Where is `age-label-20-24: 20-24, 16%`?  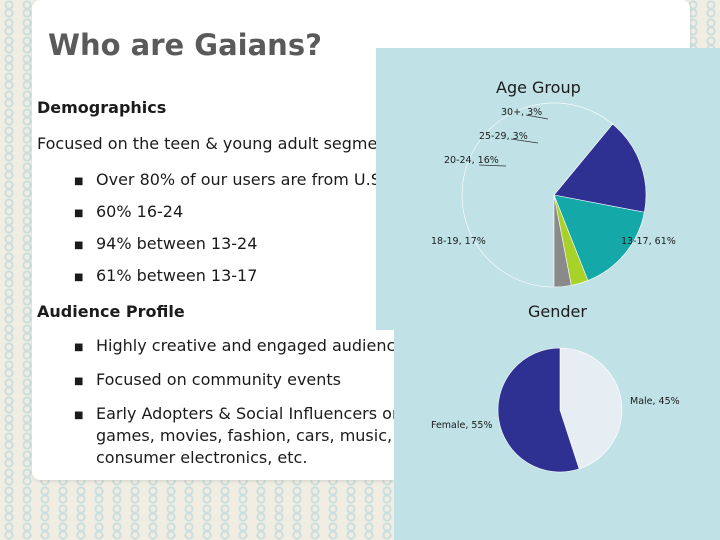 age-label-20-24: 20-24, 16% is located at coordinates (471, 160).